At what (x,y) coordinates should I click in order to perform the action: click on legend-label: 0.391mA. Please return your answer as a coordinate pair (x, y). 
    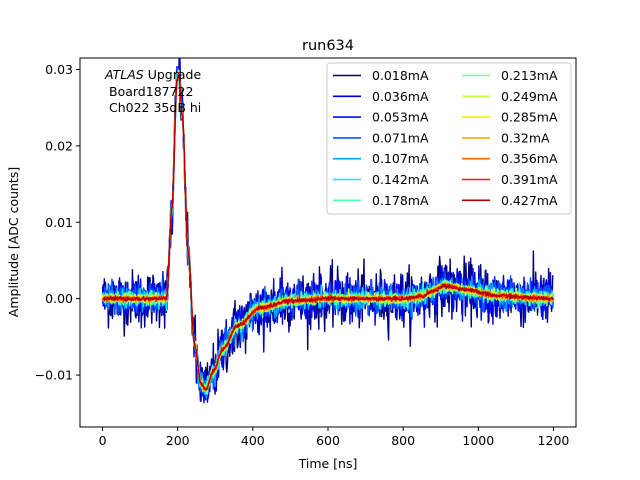
    Looking at the image, I should click on (529, 179).